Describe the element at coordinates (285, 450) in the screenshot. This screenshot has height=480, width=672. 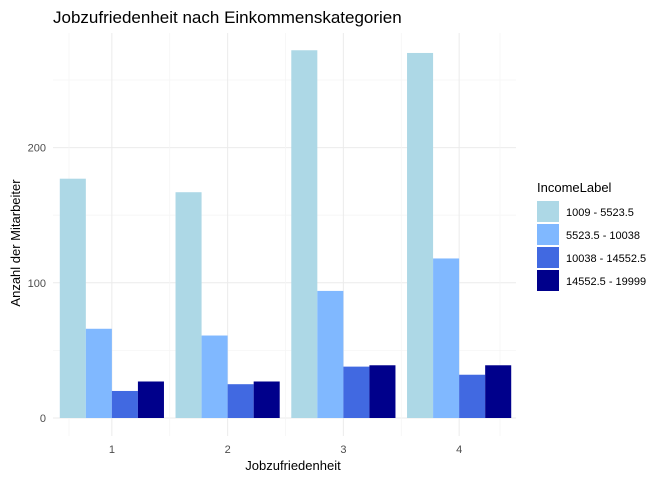
I see `x-tick-labels: 1 2 3 4` at that location.